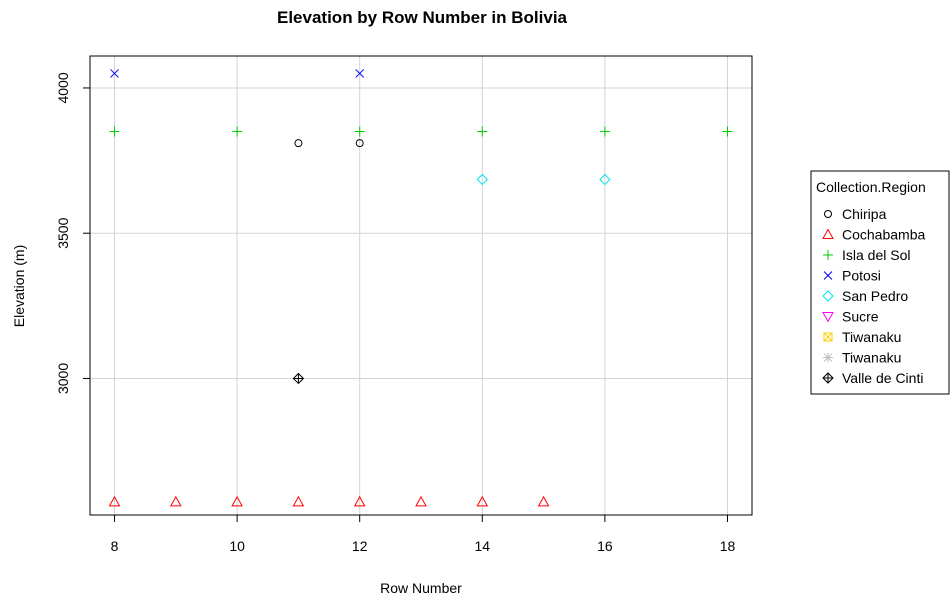 The width and height of the screenshot is (952, 600). What do you see at coordinates (483, 546) in the screenshot?
I see `x-tick-label: 14` at bounding box center [483, 546].